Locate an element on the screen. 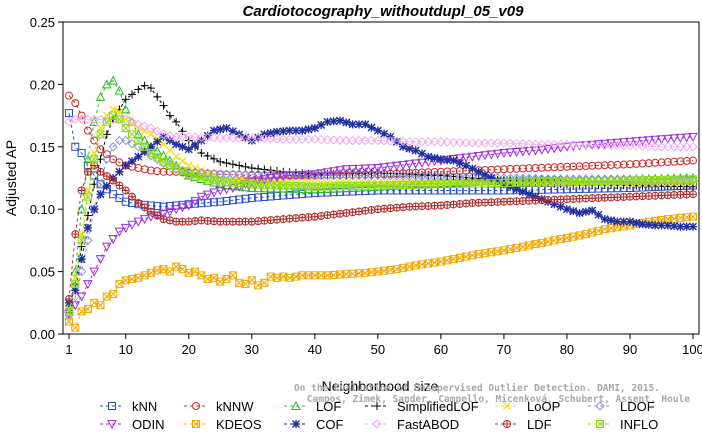 This screenshot has height=434, width=702. legend-label: INFLO is located at coordinates (639, 424).